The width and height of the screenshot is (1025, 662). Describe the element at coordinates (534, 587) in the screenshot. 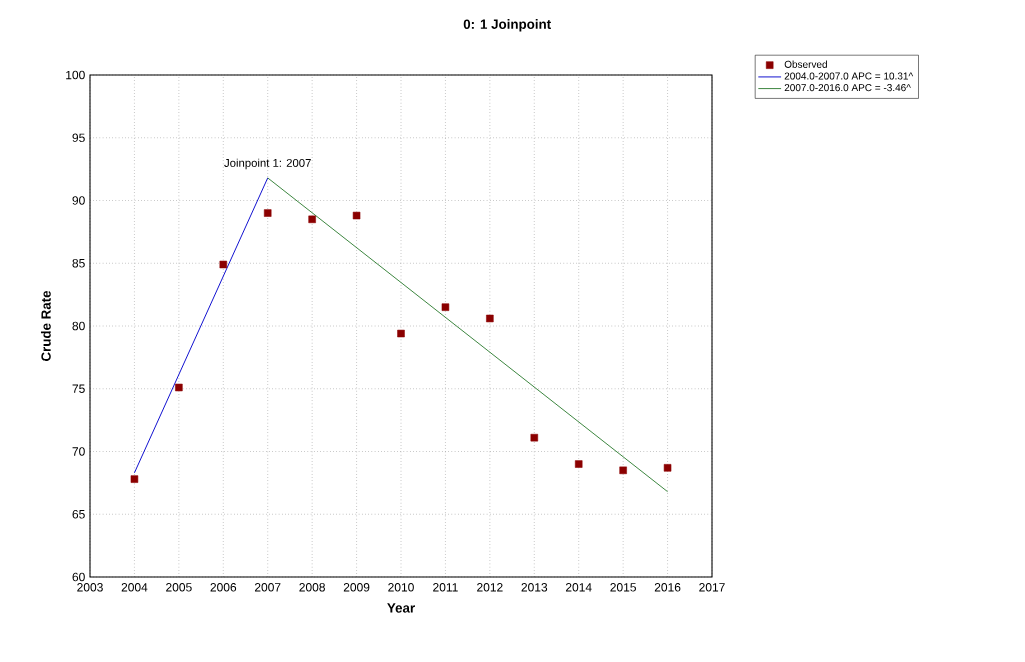

I see `x-tick-label: 2013` at that location.